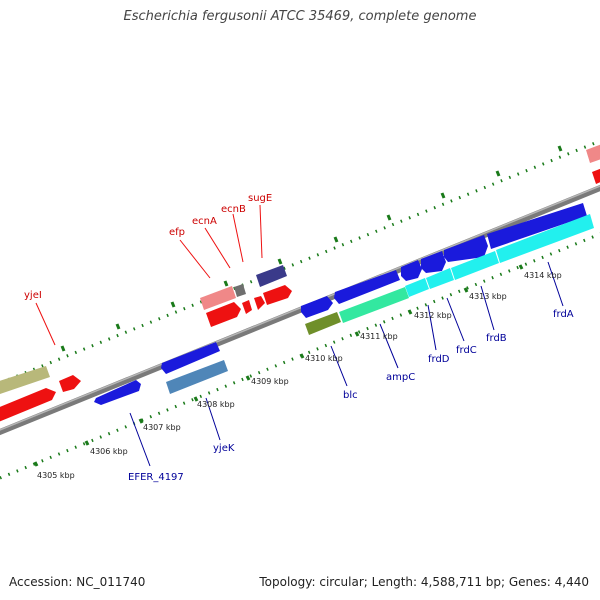 The height and width of the screenshot is (600, 600). I want to click on gene-label-yjek: yjeK, so click(224, 448).